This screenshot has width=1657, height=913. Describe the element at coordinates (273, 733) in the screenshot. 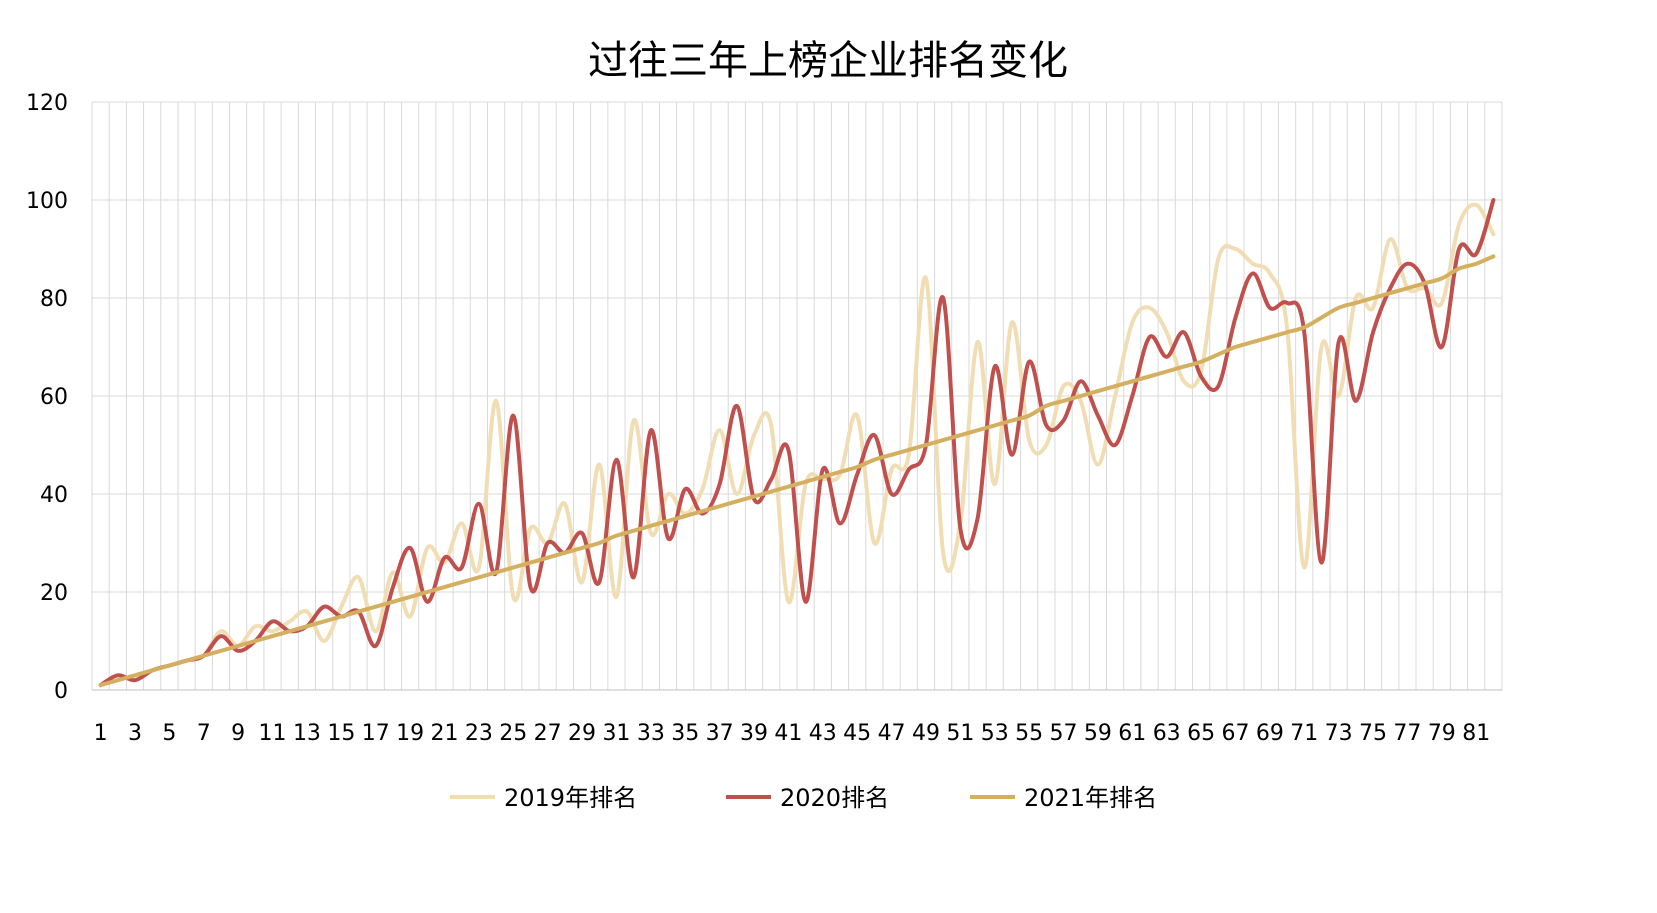

I see `x-tick-label: 11` at that location.